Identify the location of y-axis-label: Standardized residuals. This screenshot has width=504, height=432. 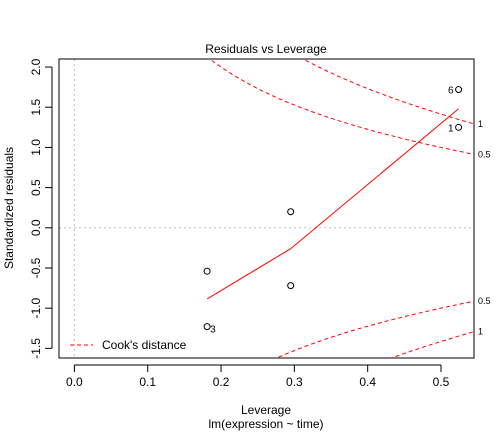
(9, 208).